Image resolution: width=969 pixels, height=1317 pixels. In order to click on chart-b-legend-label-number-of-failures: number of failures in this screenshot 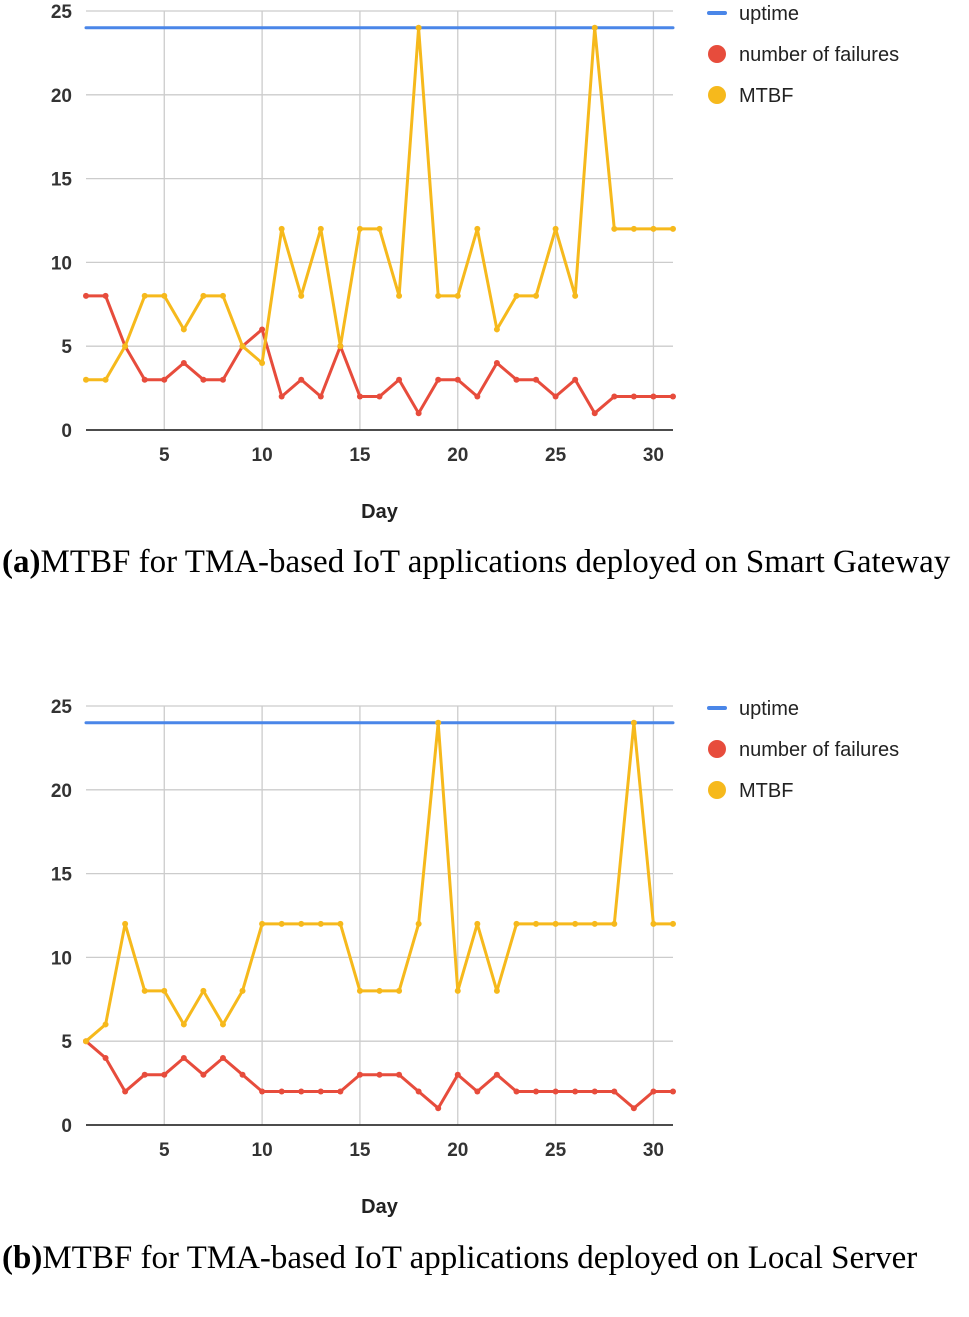, I will do `click(819, 750)`.